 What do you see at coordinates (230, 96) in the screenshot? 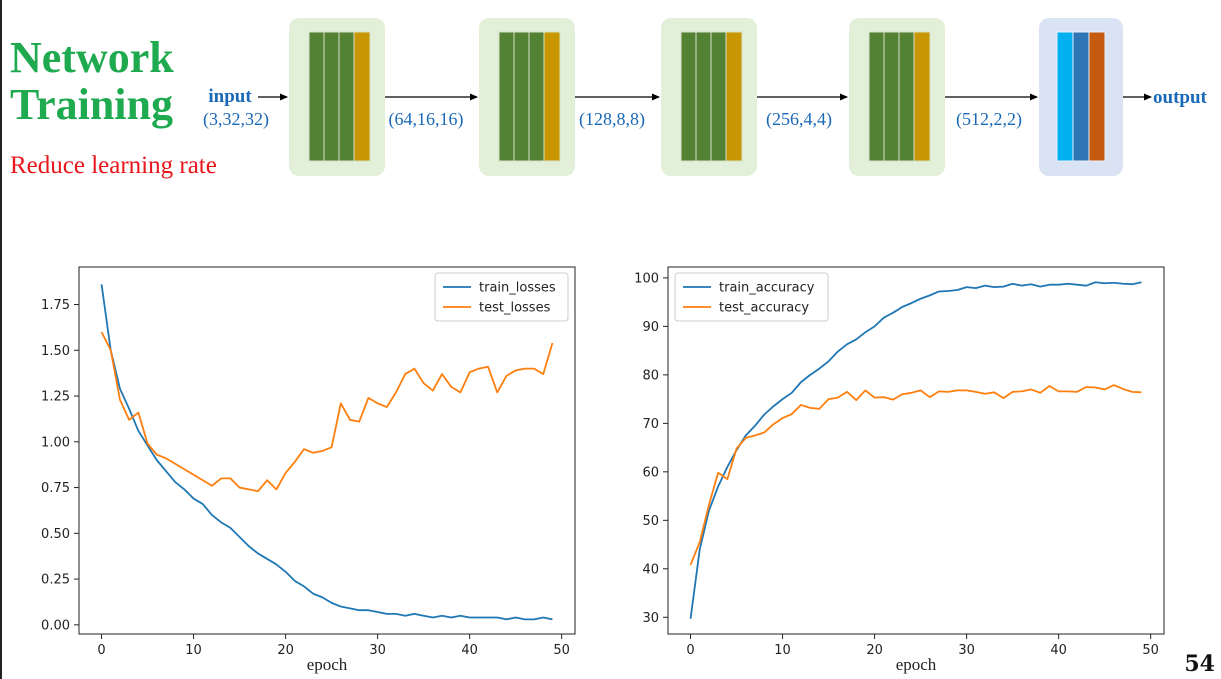
I see `input-label: input` at bounding box center [230, 96].